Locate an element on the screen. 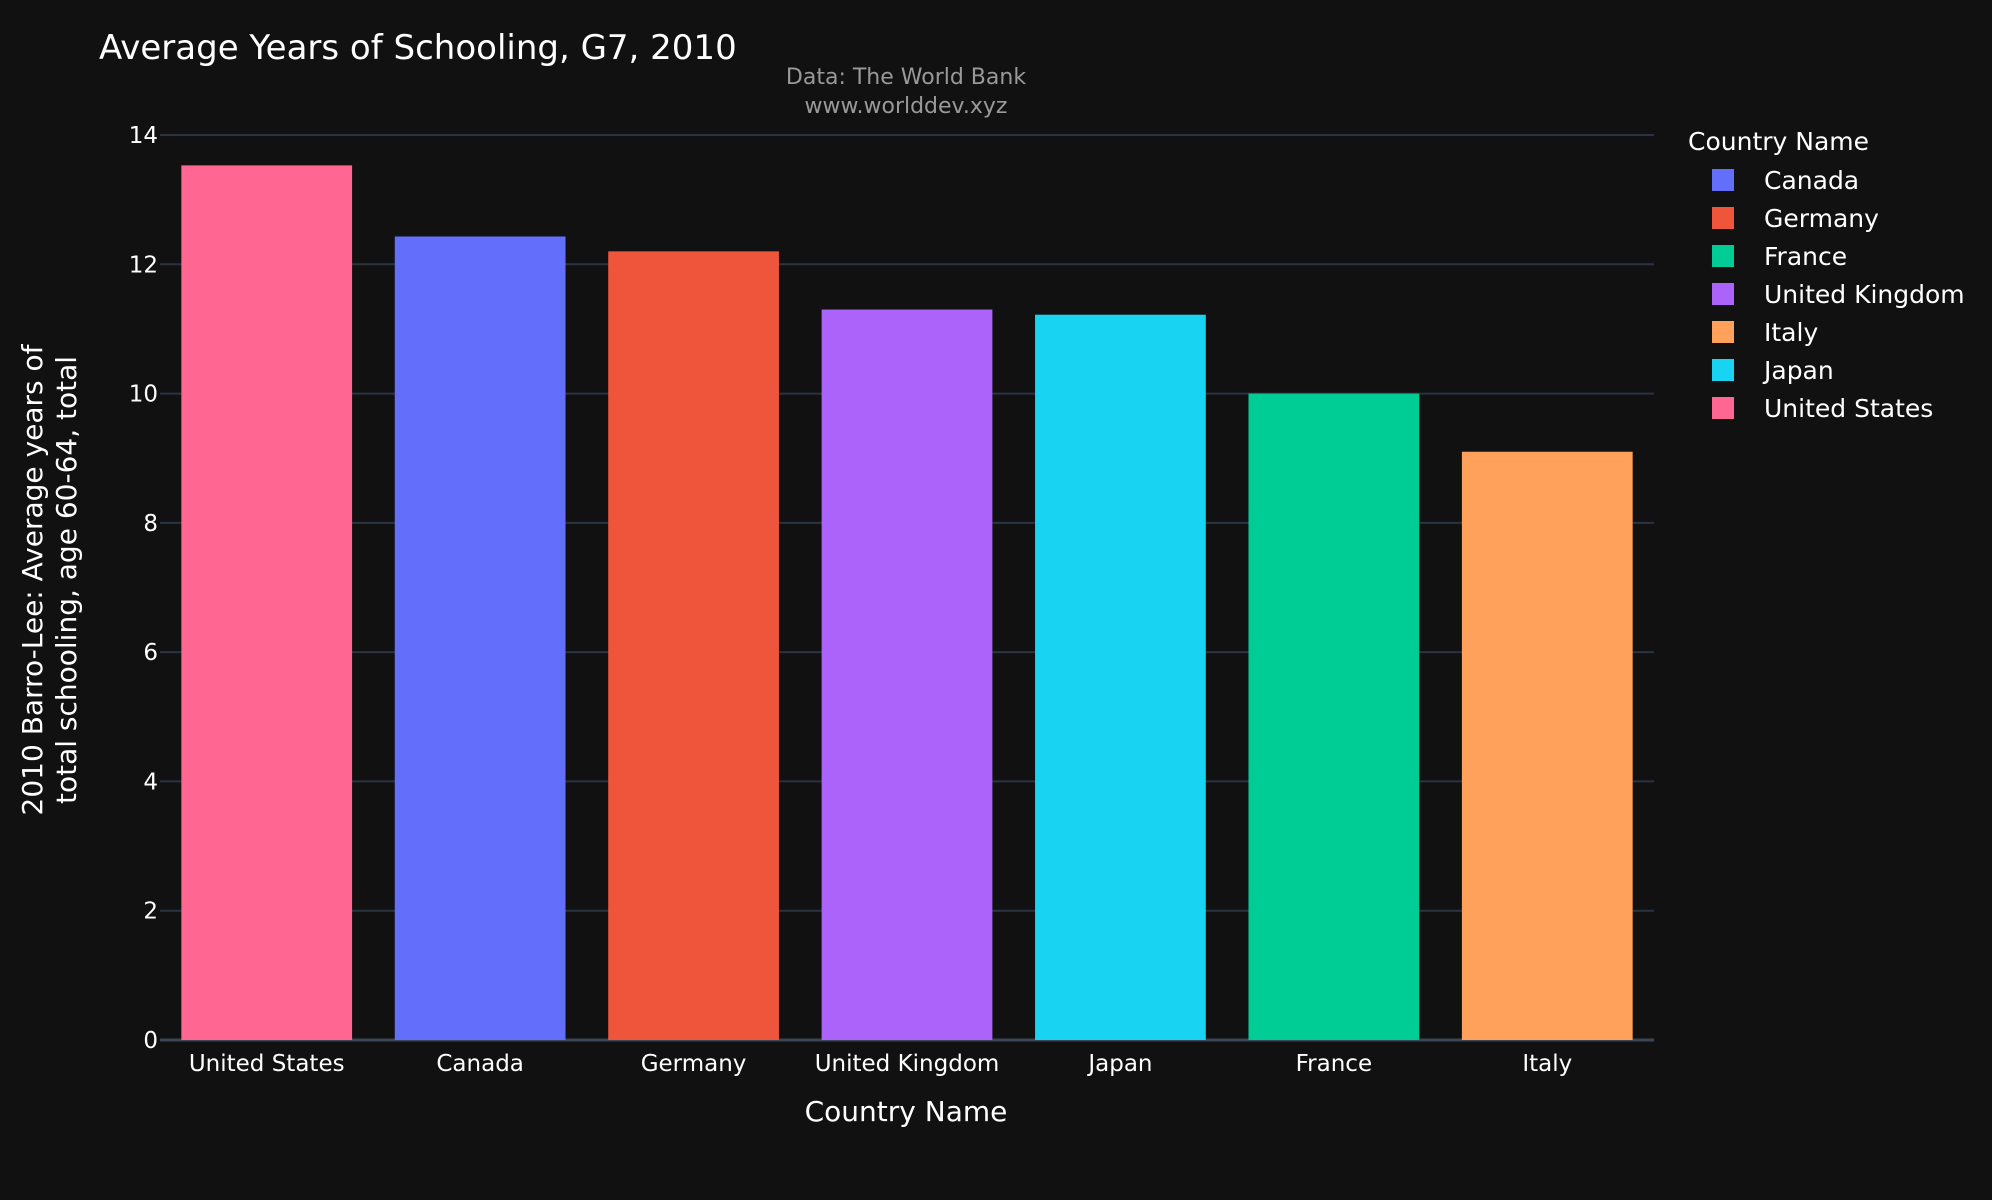 Image resolution: width=1992 pixels, height=1200 pixels. legend-item-canada: Canada is located at coordinates (1785, 180).